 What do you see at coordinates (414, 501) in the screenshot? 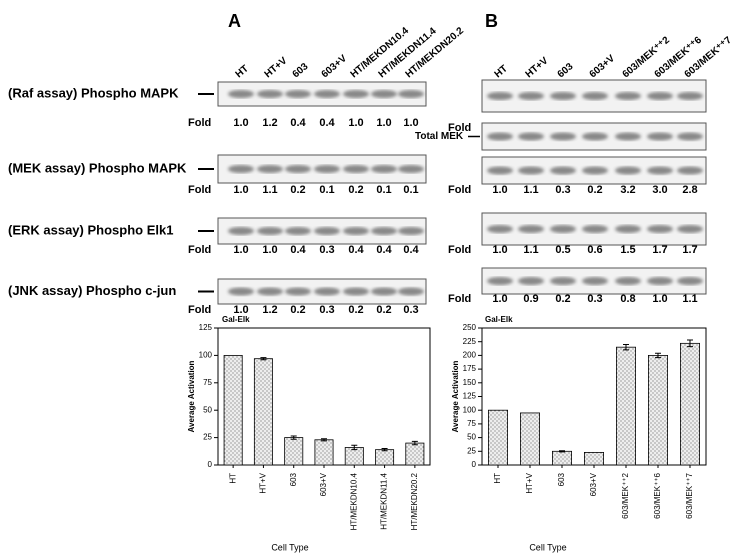
I see `x-tick-label: HT/MEKDN20.2` at bounding box center [414, 501].